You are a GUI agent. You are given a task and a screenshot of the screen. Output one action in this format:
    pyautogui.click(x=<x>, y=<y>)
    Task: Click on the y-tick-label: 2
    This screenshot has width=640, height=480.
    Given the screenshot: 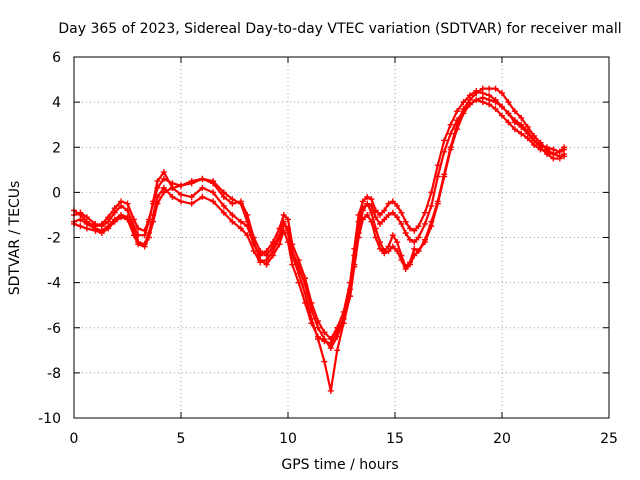 What is the action you would take?
    pyautogui.click(x=56, y=148)
    